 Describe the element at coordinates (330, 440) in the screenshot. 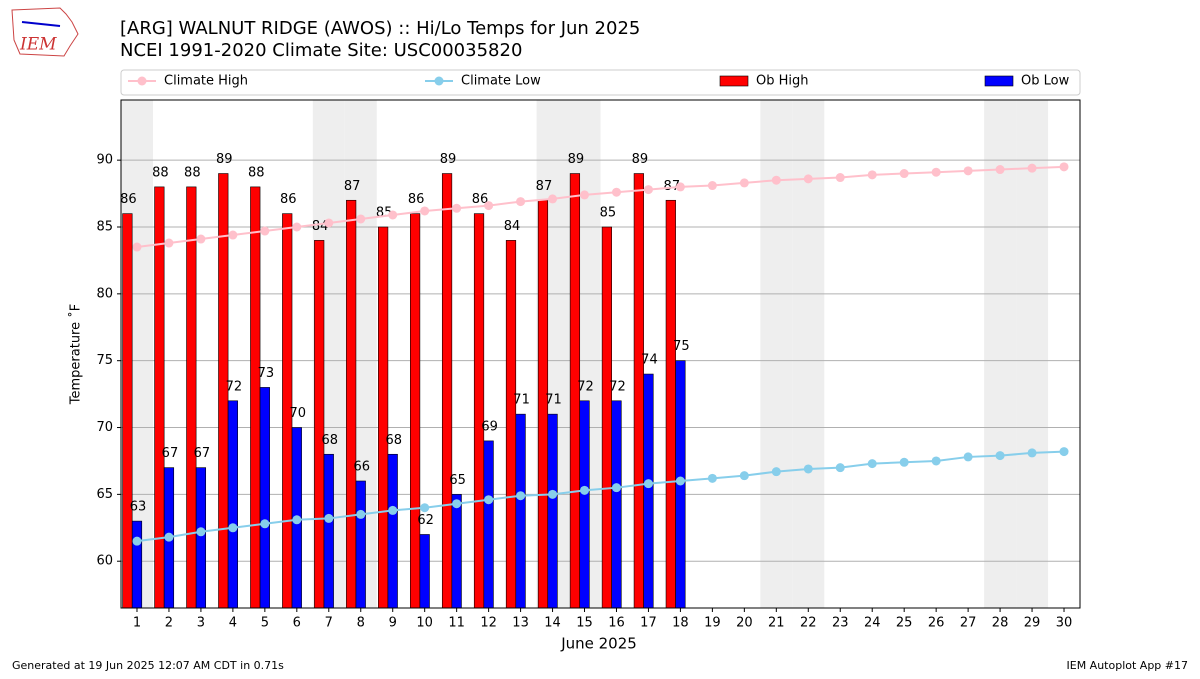

I see `data-label: 68` at that location.